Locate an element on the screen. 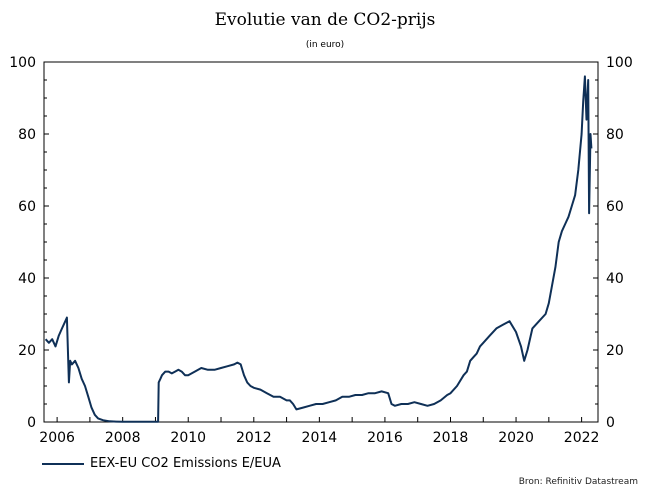 The image size is (650, 500). y-tick-label-left: 40 is located at coordinates (27, 279).